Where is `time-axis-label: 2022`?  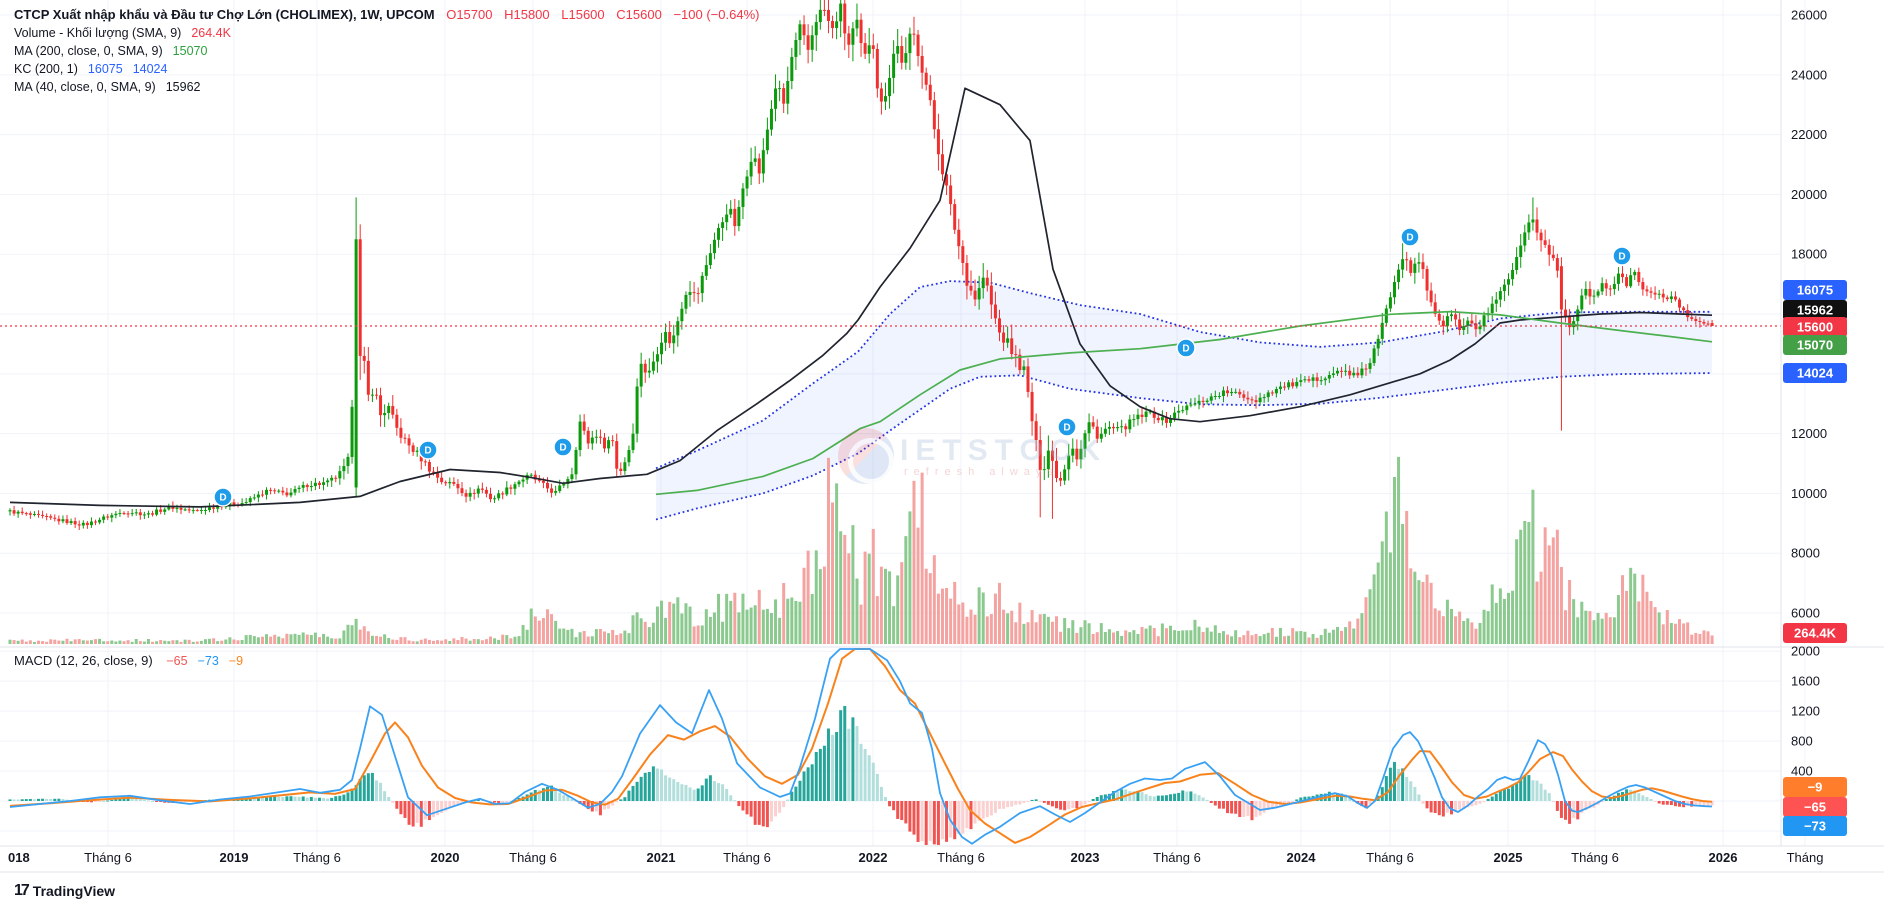
time-axis-label: 2022 is located at coordinates (873, 857).